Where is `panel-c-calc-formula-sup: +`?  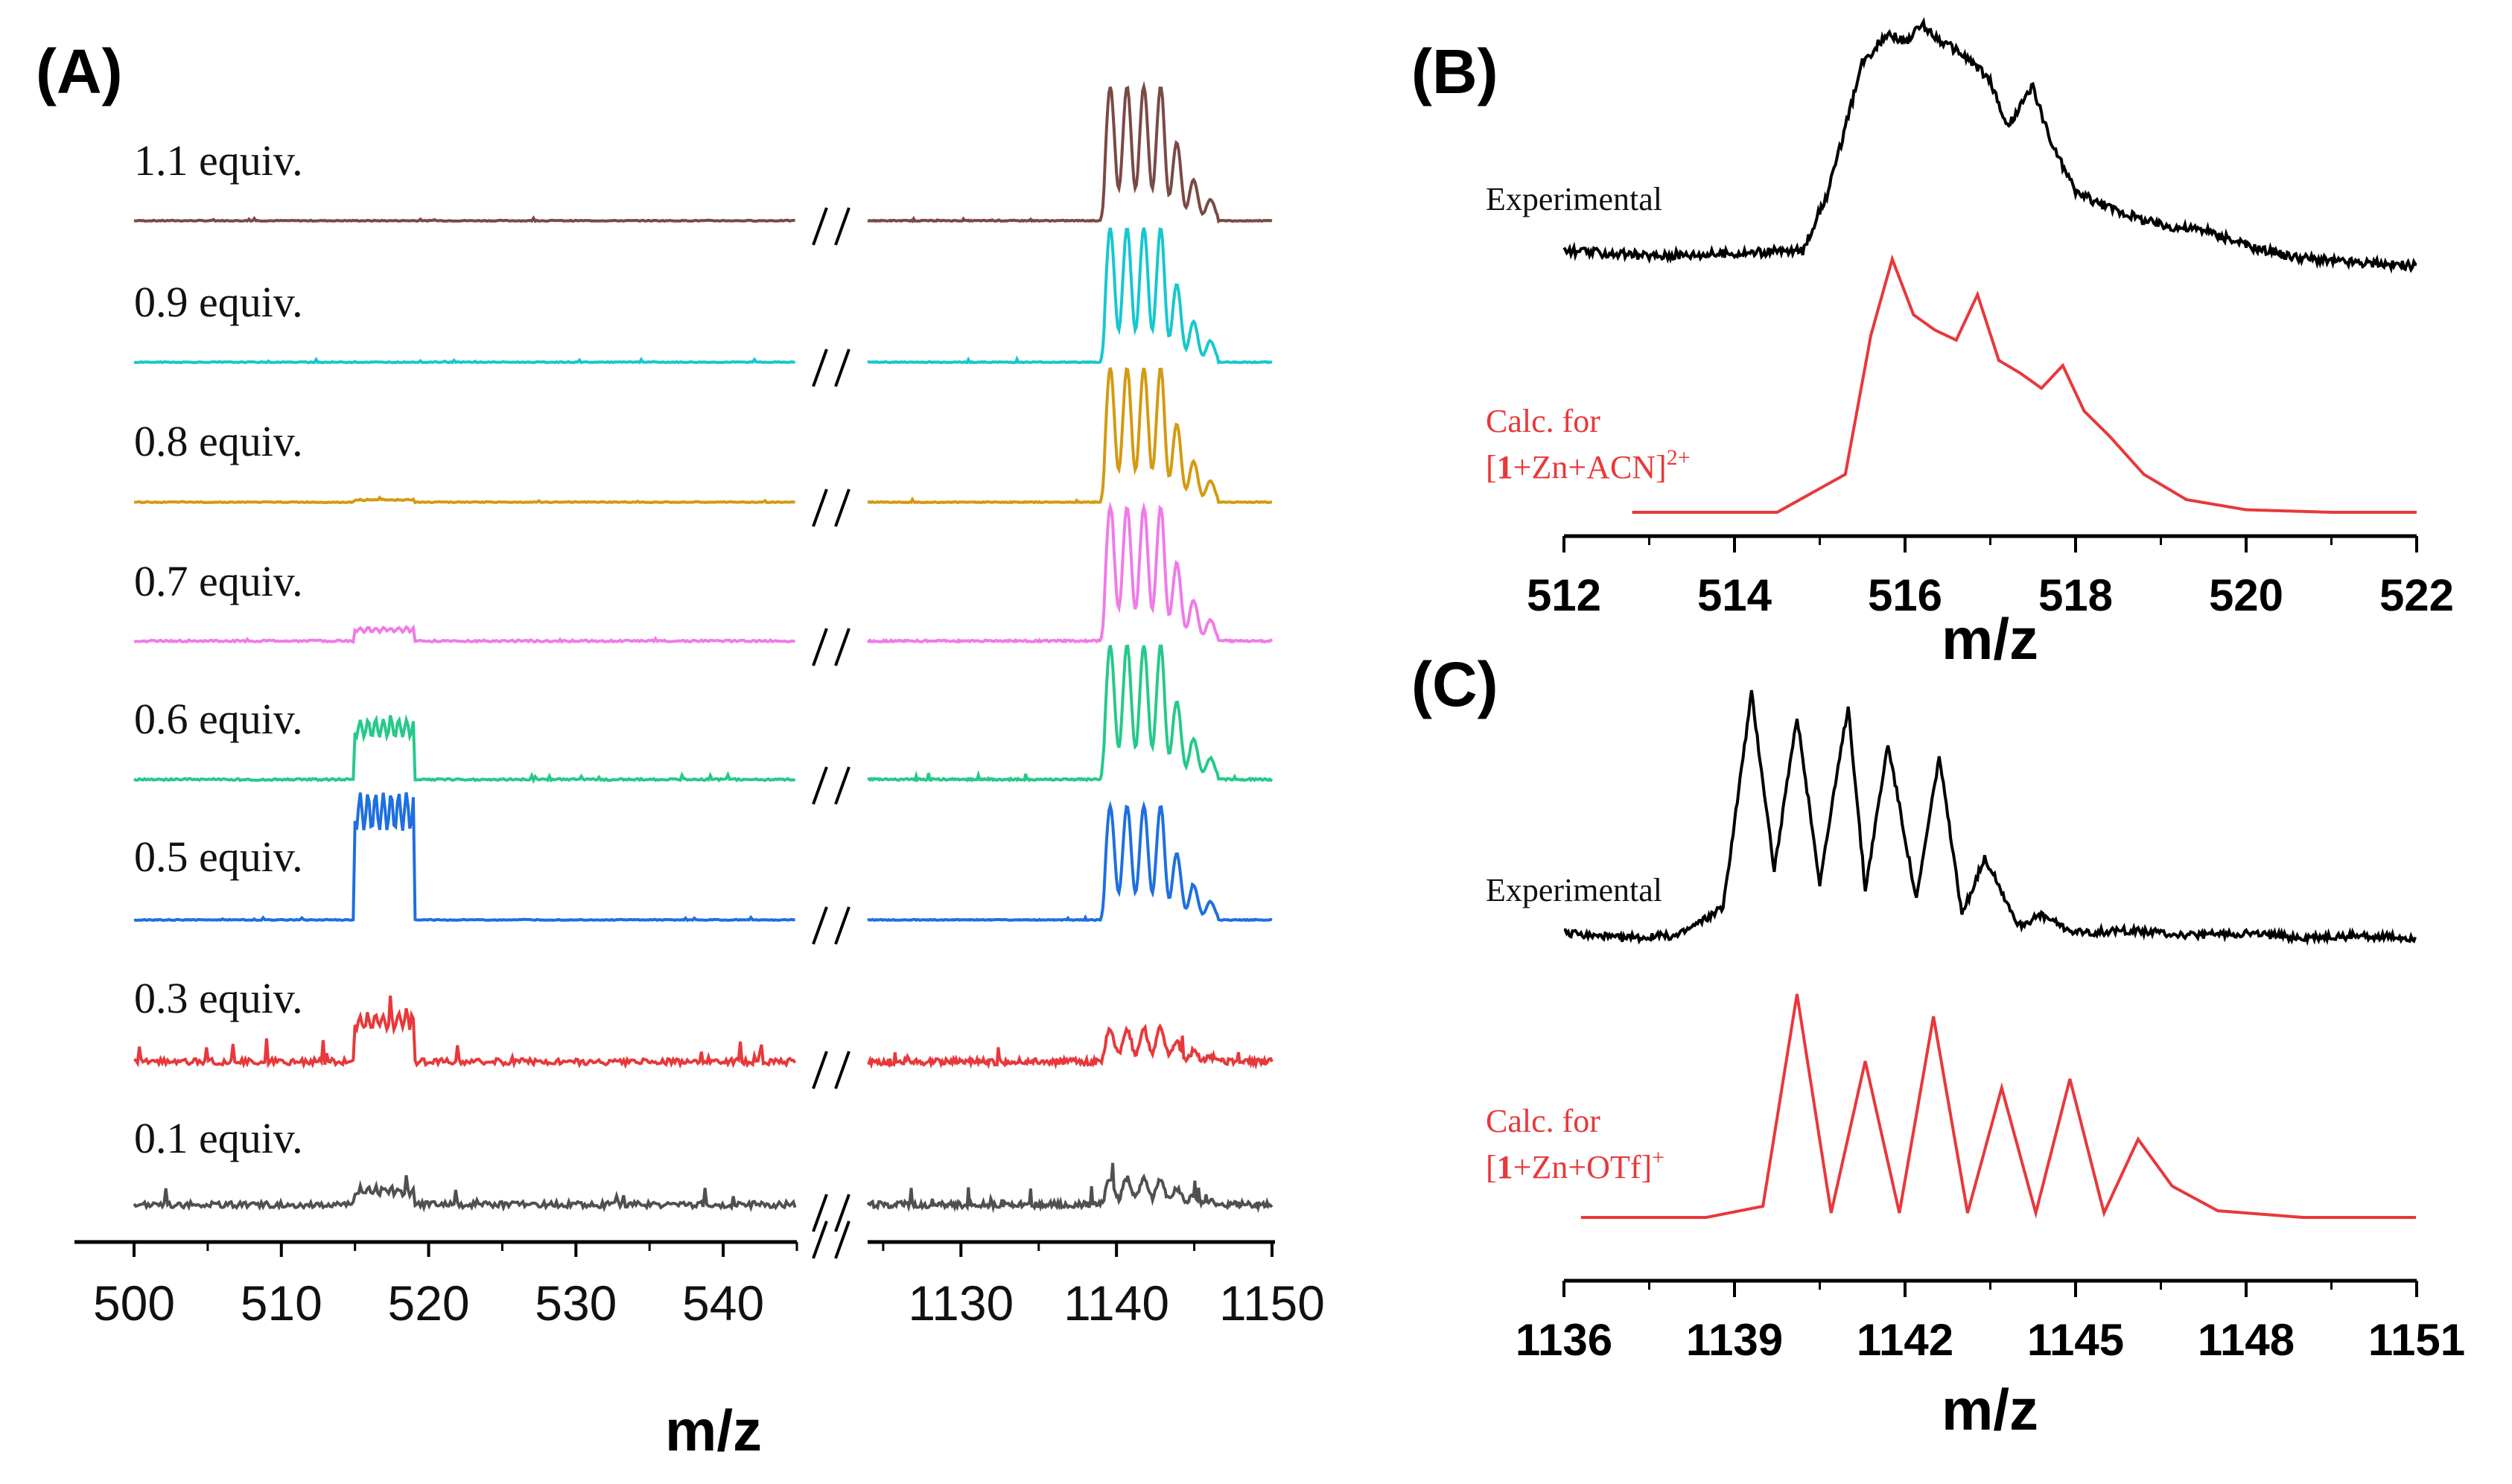
panel-c-calc-formula-sup: + is located at coordinates (1658, 1157).